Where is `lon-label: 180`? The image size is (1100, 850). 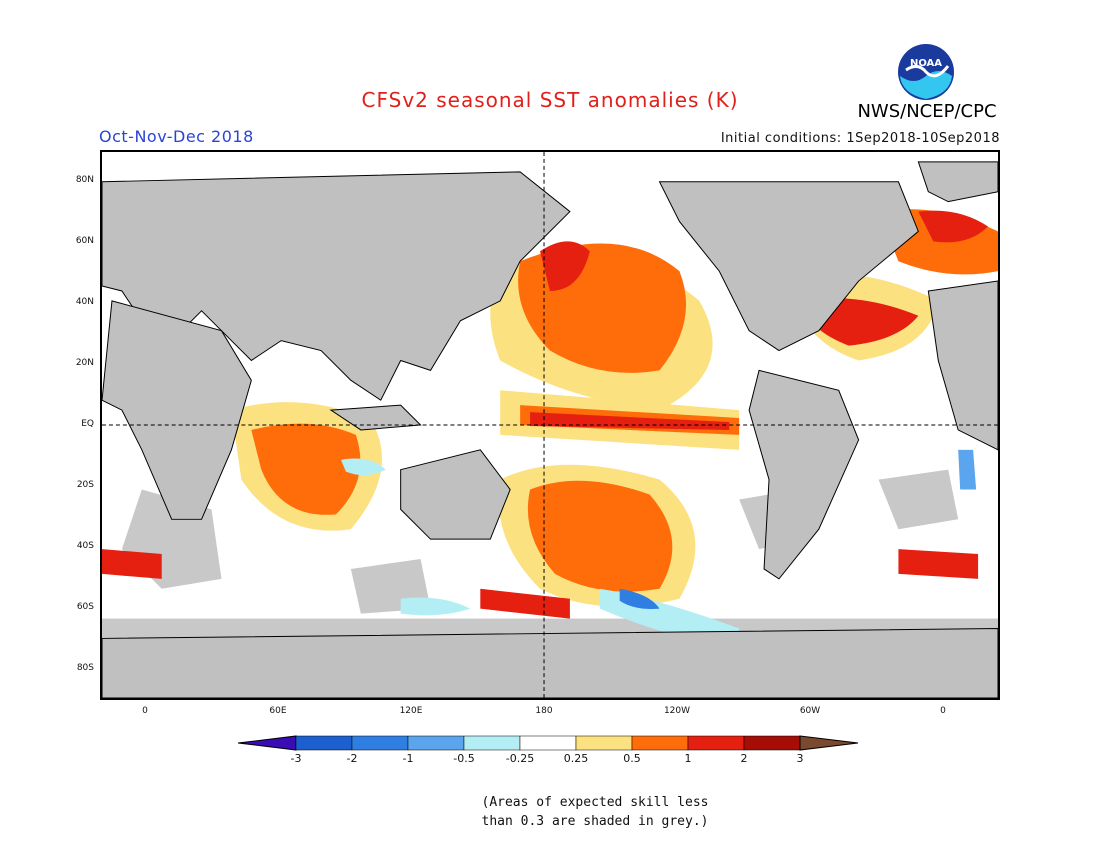
lon-label: 180 is located at coordinates (544, 711).